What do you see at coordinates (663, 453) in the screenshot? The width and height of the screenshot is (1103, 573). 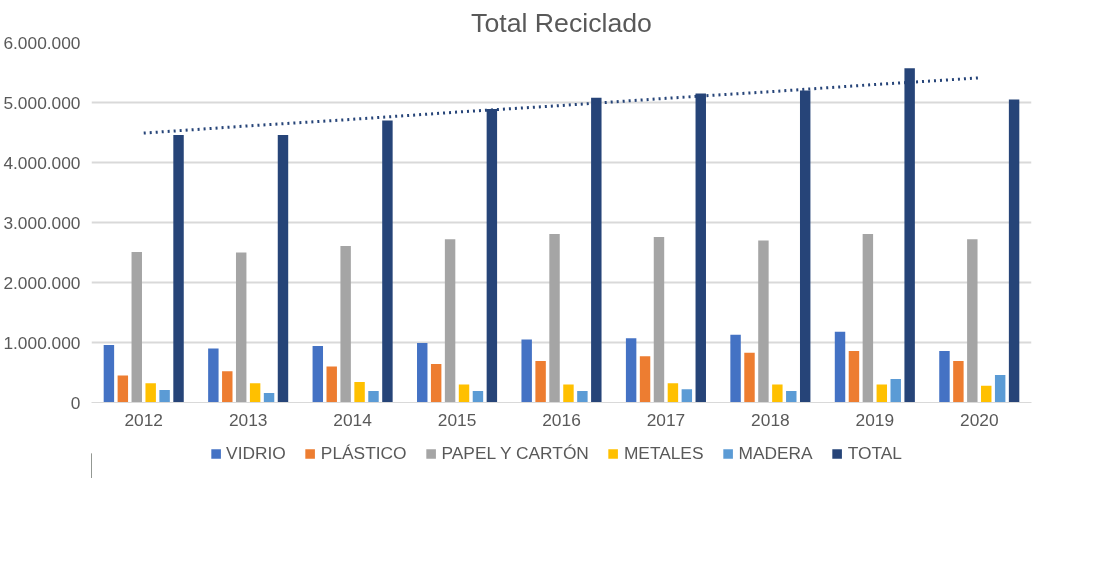 I see `legend-label: METALES` at bounding box center [663, 453].